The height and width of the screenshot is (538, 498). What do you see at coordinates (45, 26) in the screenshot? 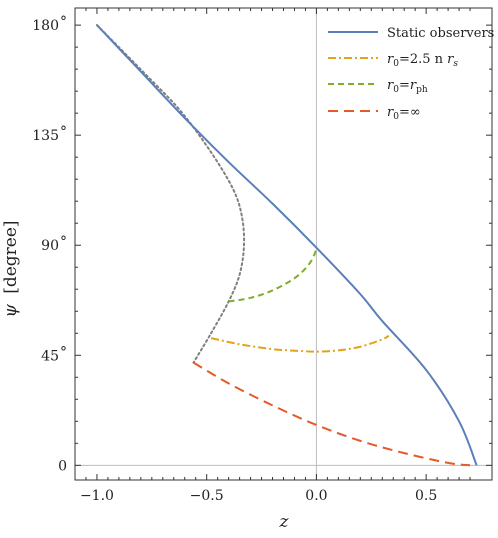
I see `y-tick-label: 180` at bounding box center [45, 26].